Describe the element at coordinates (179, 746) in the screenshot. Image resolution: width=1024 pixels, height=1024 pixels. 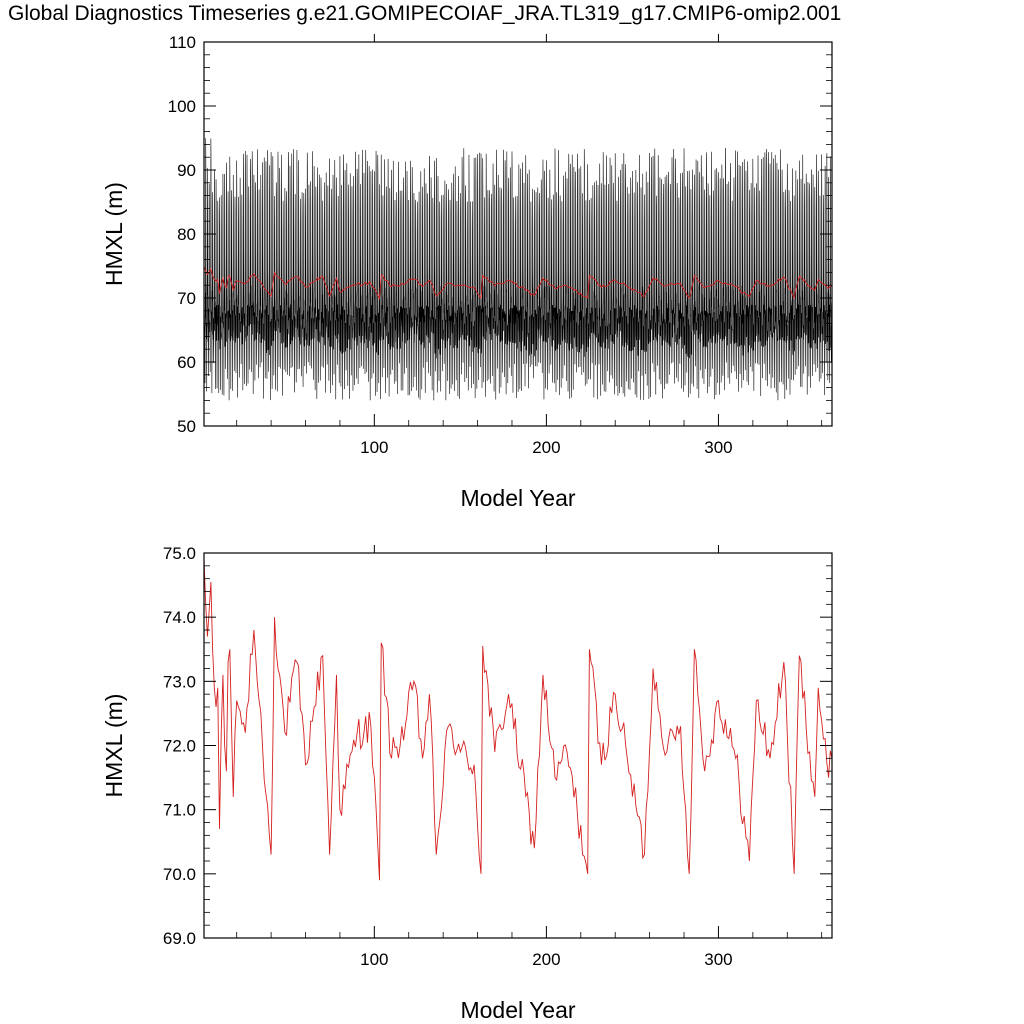
I see `y-tick-label: 72.0` at that location.